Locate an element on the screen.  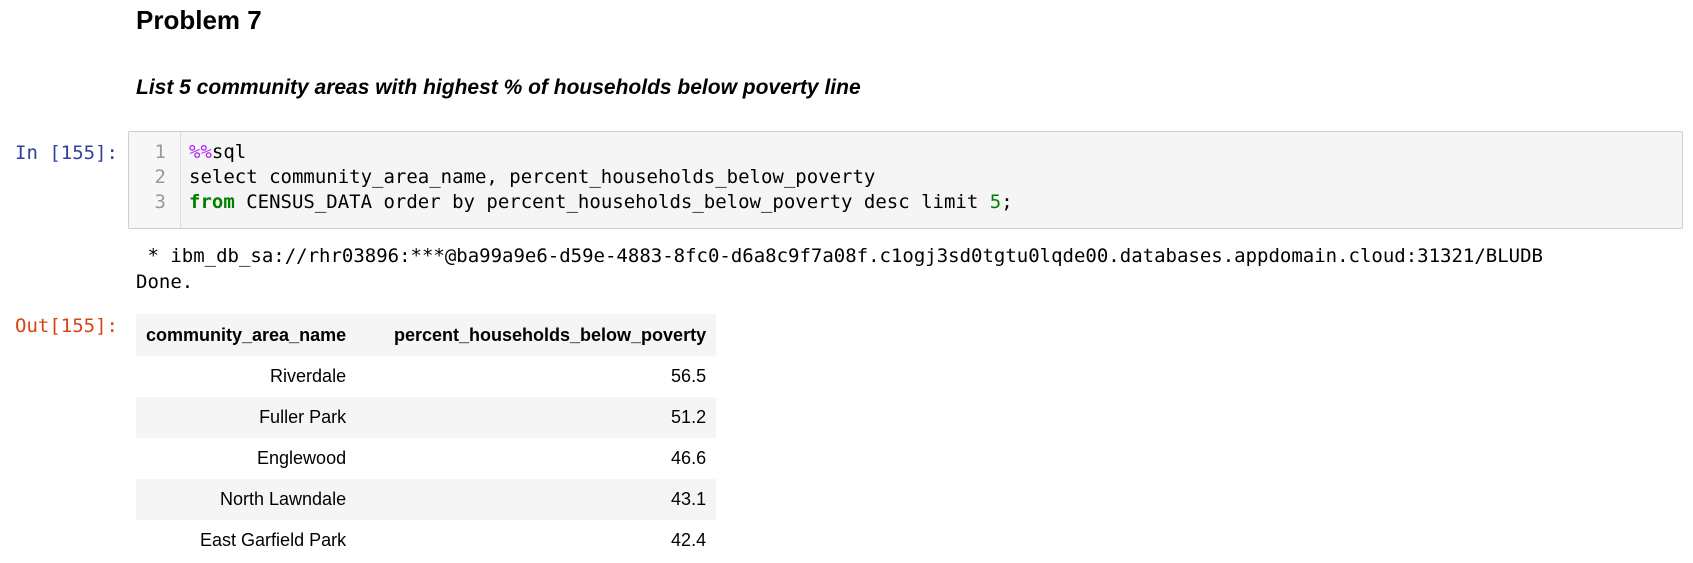
cell-percent-below-poverty: 51.2 is located at coordinates (536, 417).